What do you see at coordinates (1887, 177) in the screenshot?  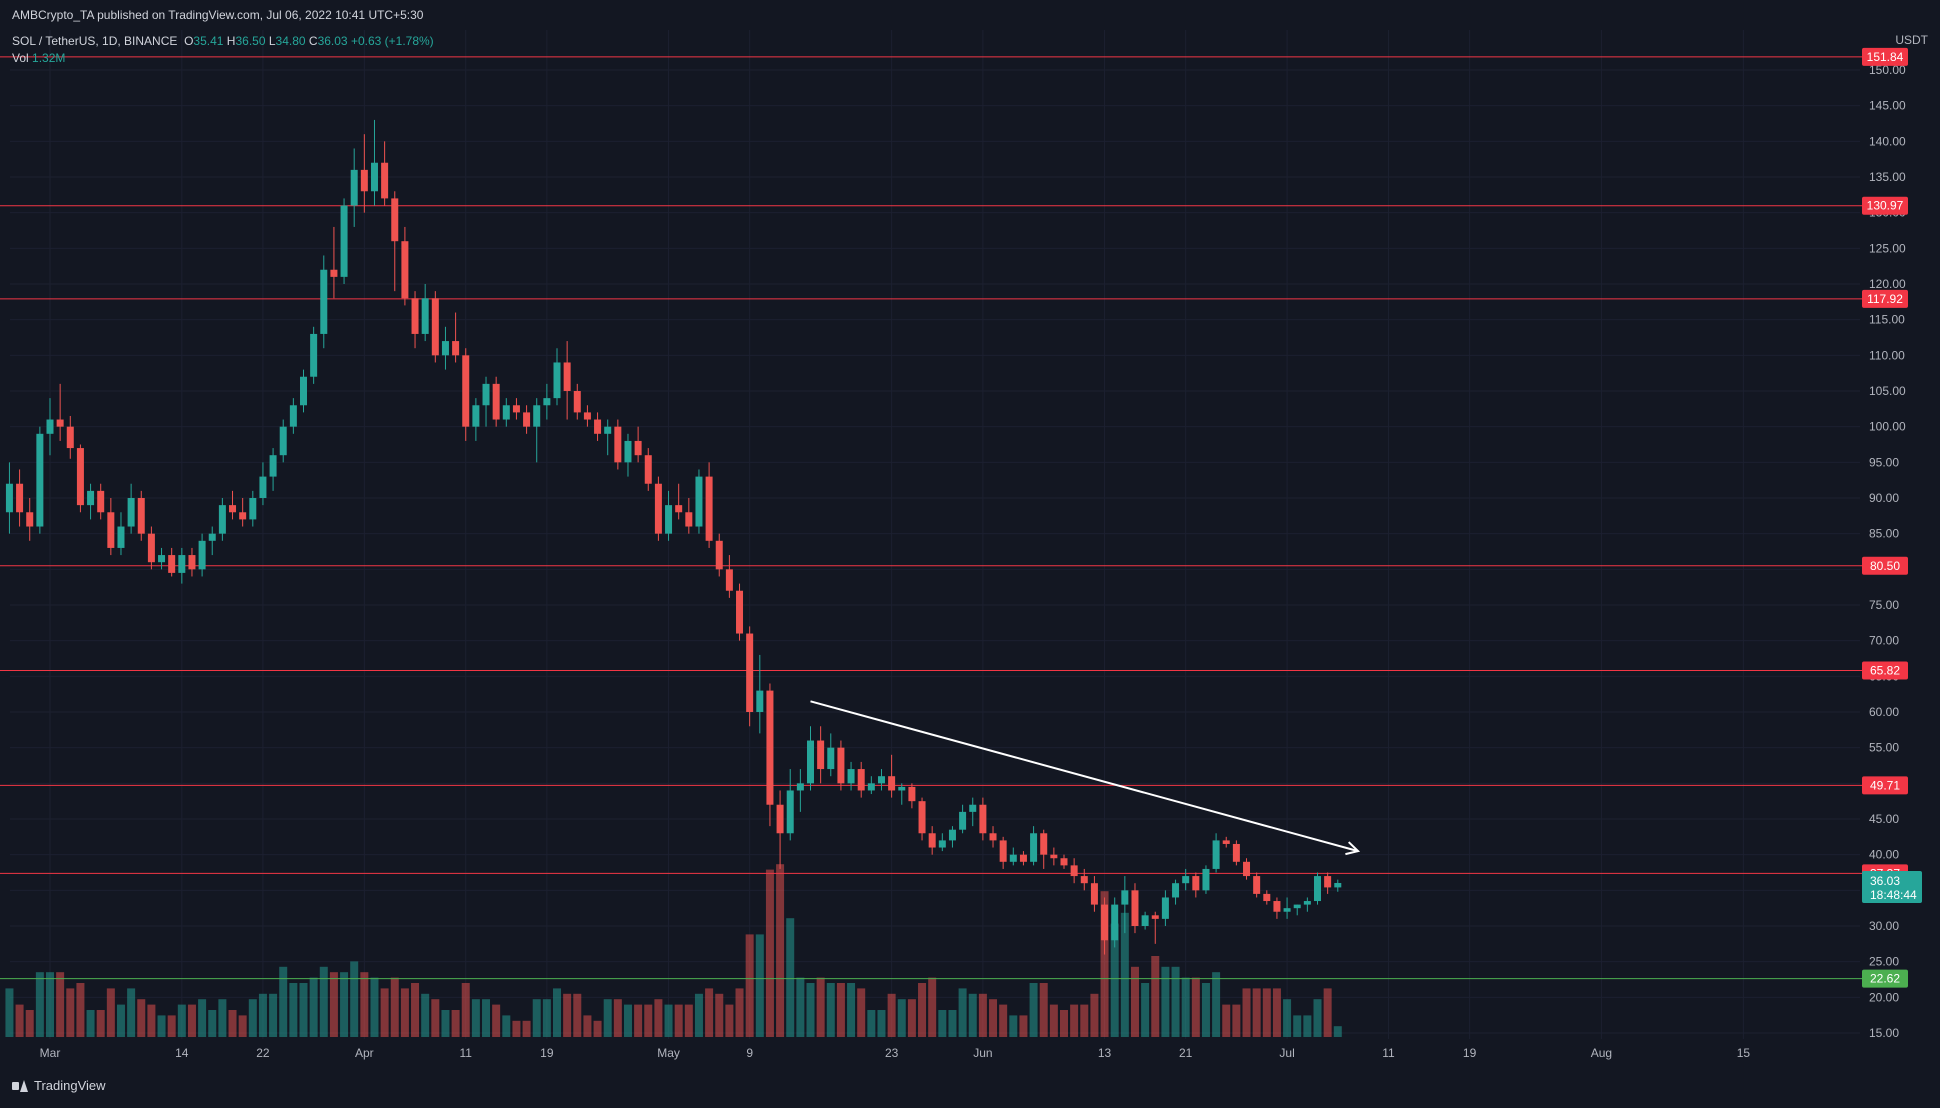 I see `price-tick-label: 135.00` at bounding box center [1887, 177].